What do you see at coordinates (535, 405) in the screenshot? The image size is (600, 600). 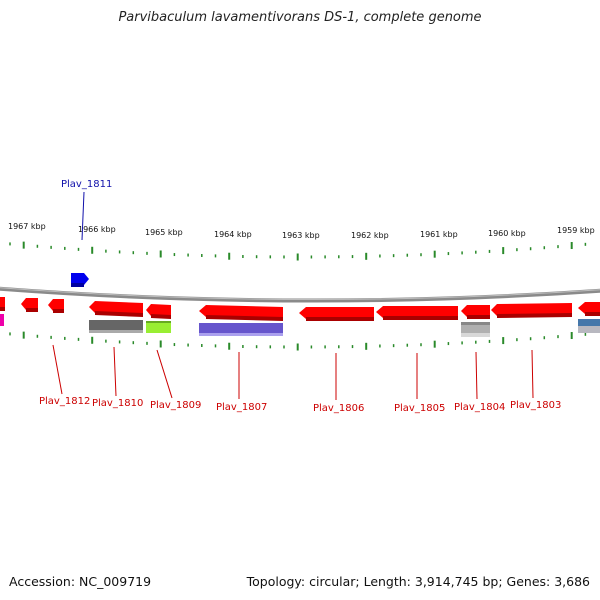 I see `gene-label-plav-1803: Plav_1803` at bounding box center [535, 405].